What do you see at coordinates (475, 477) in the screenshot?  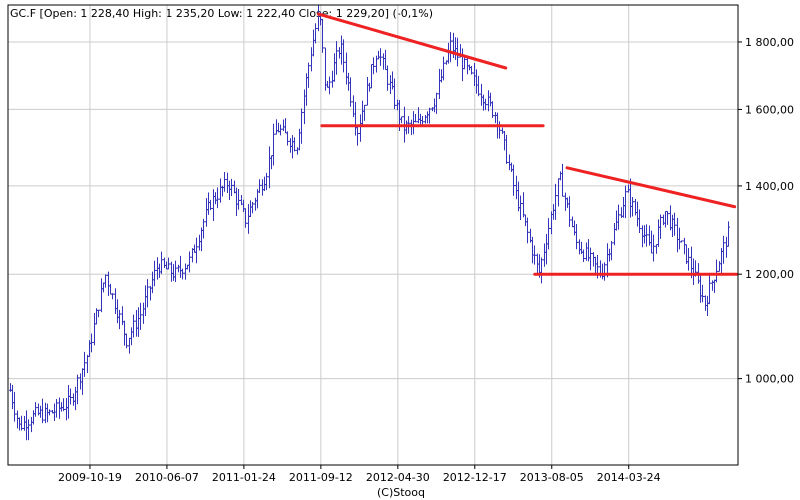 I see `x-tick-label: 2012-12-17` at bounding box center [475, 477].